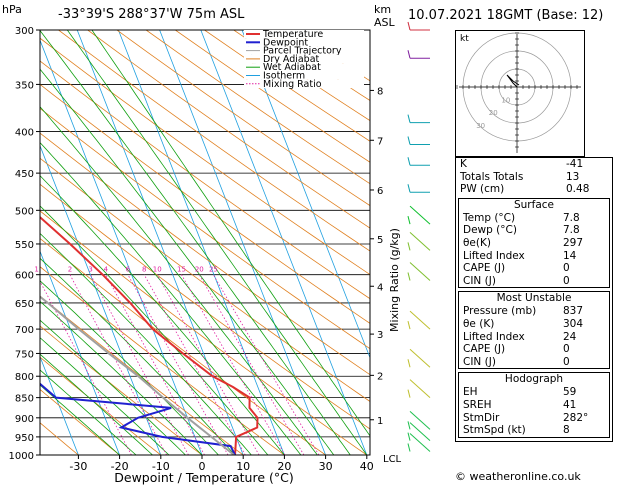 This screenshot has width=629, height=486. Describe the element at coordinates (24, 330) in the screenshot. I see `pressure-tick-label: 700` at that location.